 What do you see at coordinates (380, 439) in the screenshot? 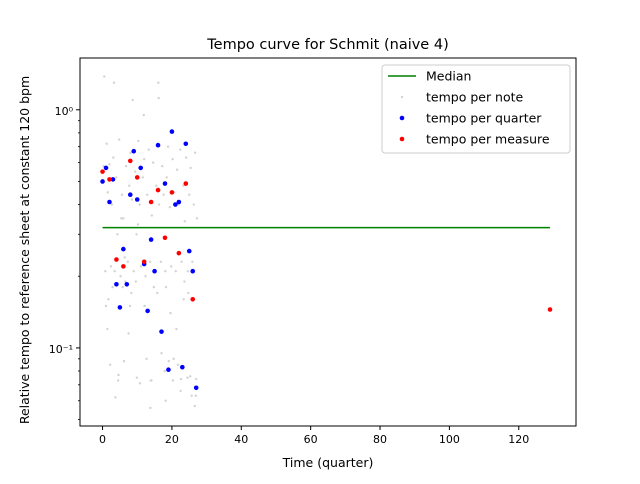
I see `x-tick-label: 80` at bounding box center [380, 439].